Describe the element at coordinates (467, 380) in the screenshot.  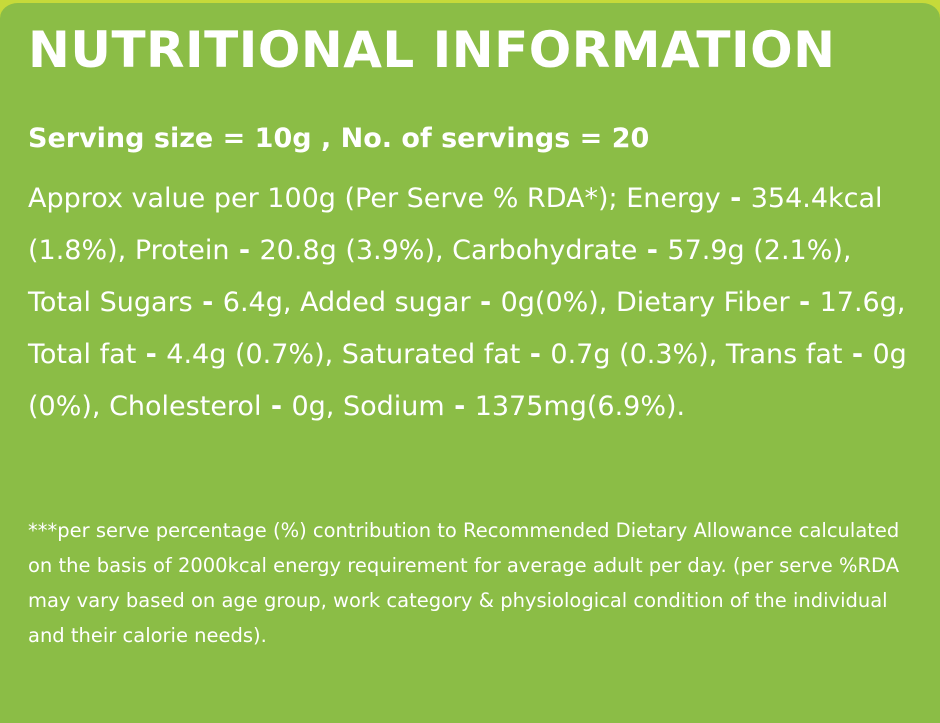
I see `nutrient-value: 0g (0%), Cholesterol` at that location.